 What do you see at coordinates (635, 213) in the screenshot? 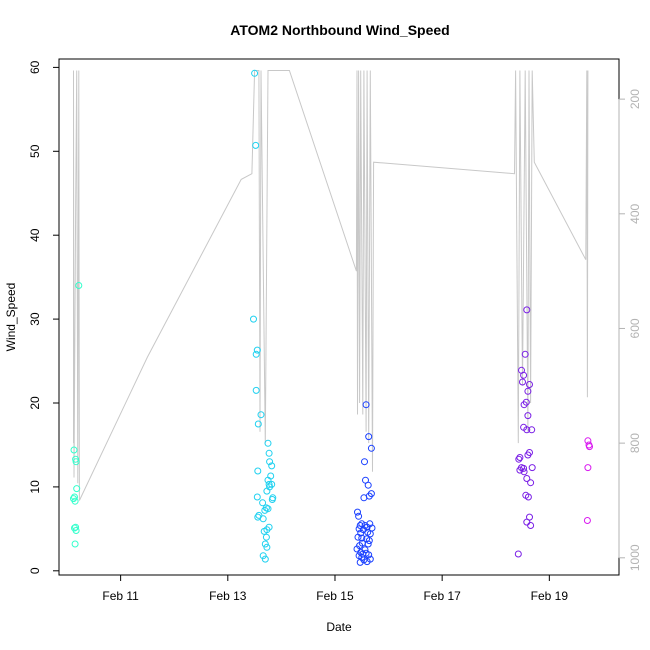
I see `right-y-tick-label: 400` at bounding box center [635, 213].